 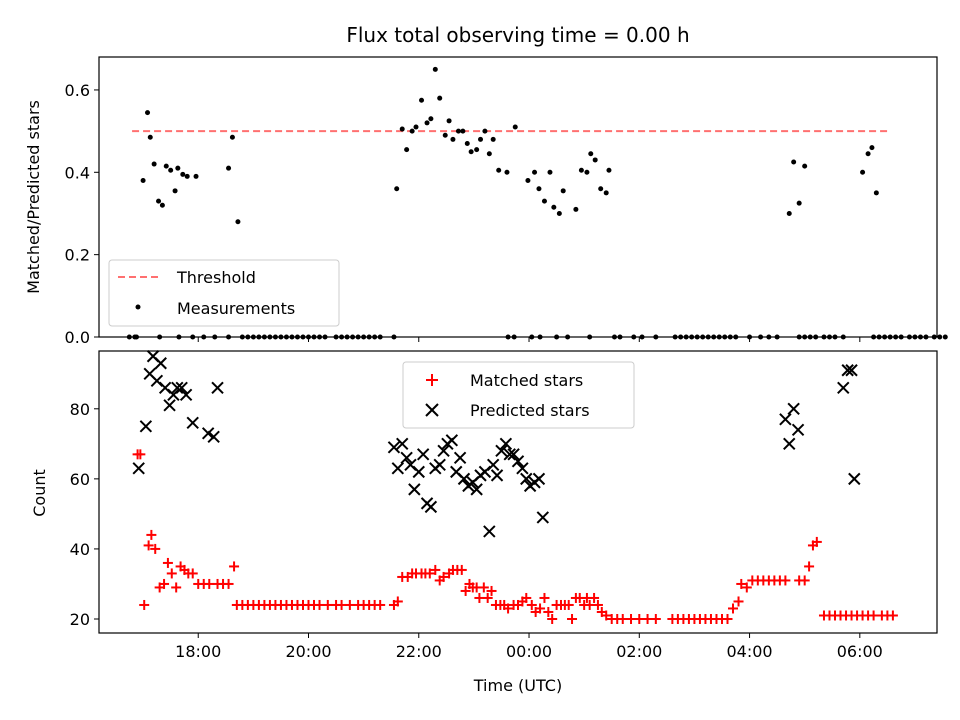 I want to click on top-x-ticks, so click(x=529, y=339).